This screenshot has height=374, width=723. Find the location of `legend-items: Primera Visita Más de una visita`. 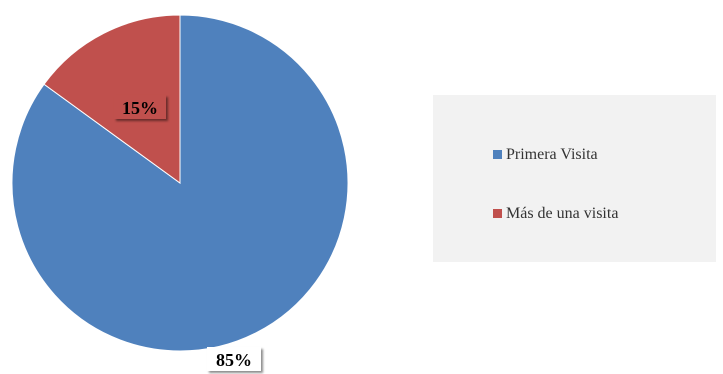

legend-items: Primera Visita Más de una visita is located at coordinates (555, 184).